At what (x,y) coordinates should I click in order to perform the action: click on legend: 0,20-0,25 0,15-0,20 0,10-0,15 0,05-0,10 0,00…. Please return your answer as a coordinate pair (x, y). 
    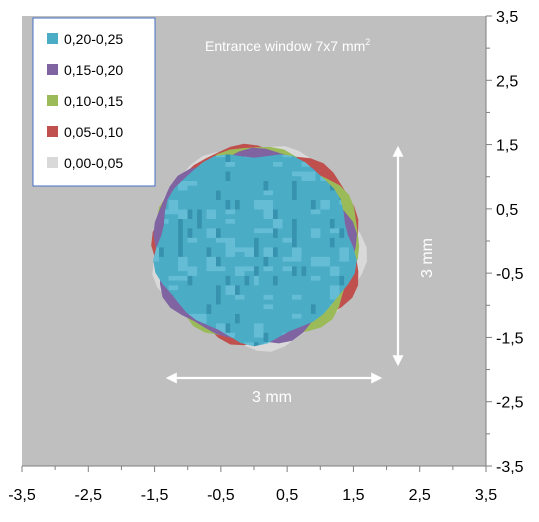
    Looking at the image, I should click on (94, 102).